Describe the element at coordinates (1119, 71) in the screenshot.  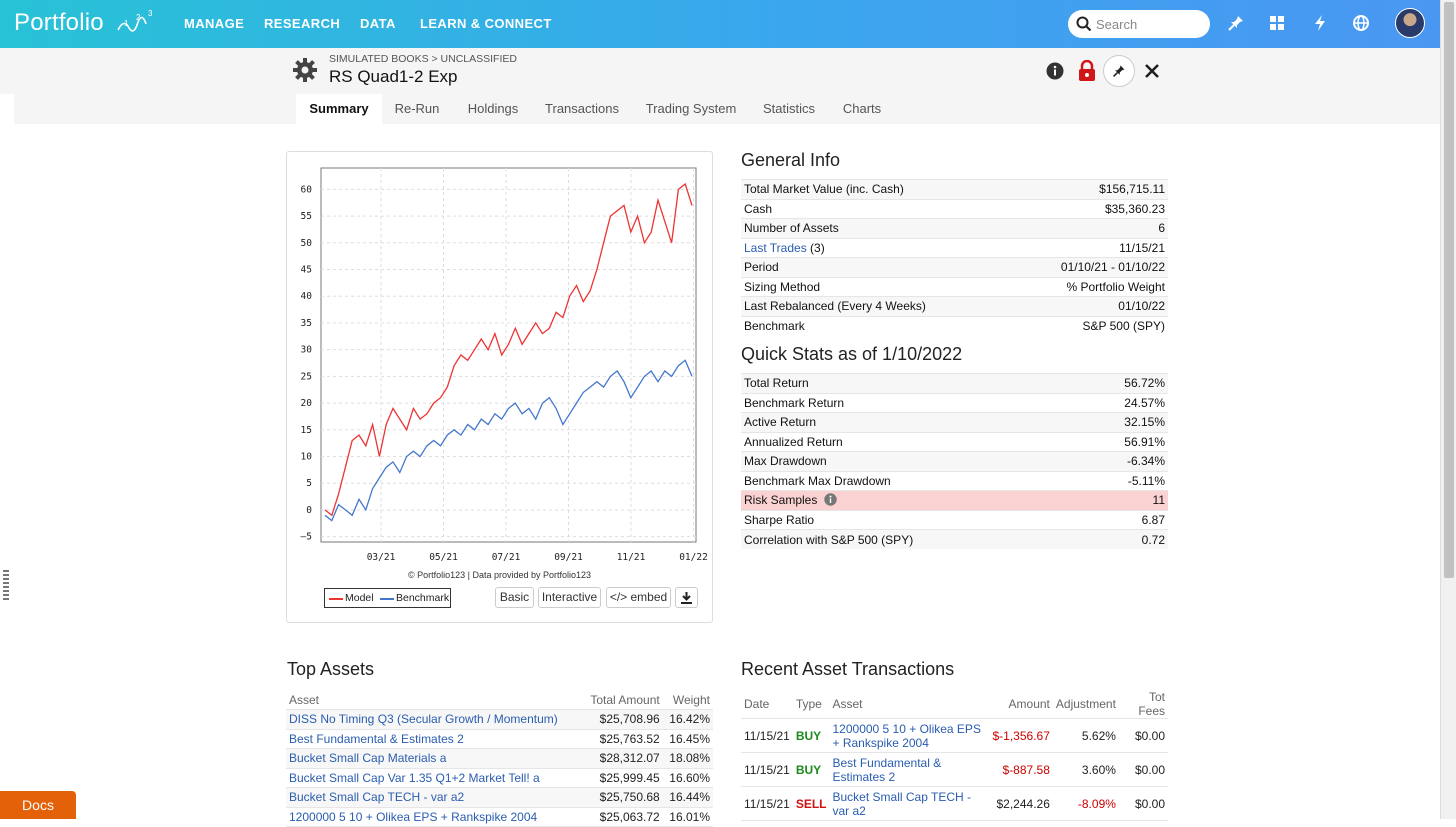
I see `pin-page-button` at that location.